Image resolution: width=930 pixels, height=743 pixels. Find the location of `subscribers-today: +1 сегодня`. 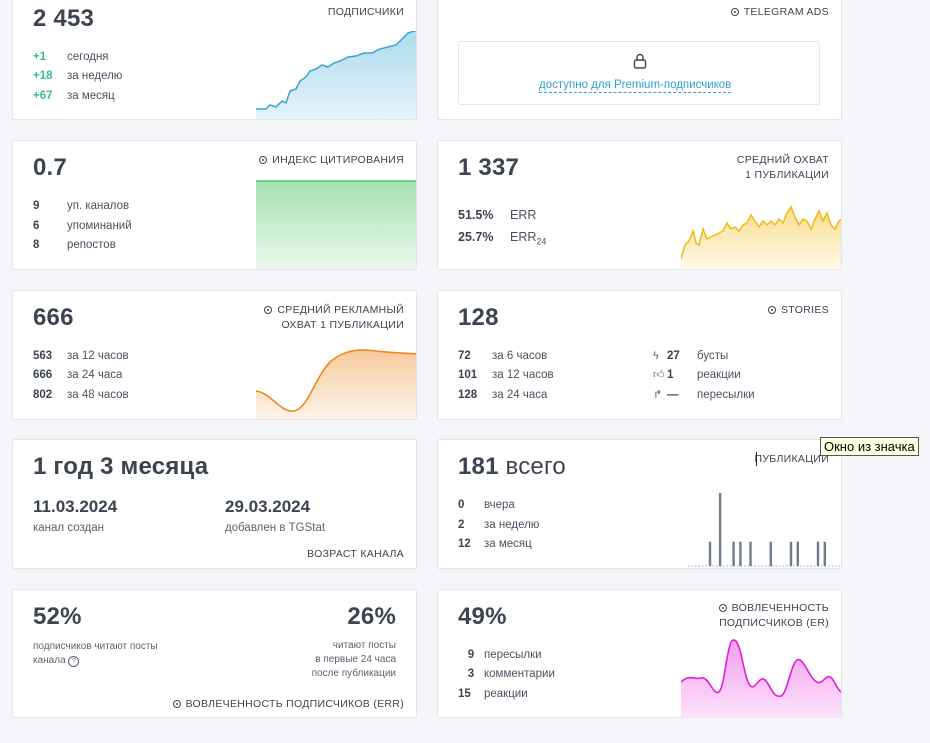

subscribers-today: +1 сегодня is located at coordinates (71, 57).